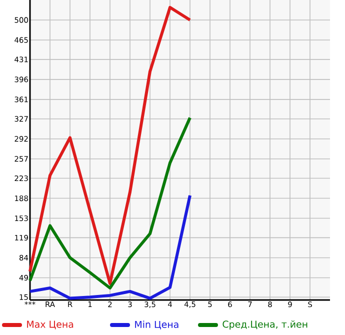 This screenshot has width=345, height=335. I want to click on legend-label: Max Цена, so click(50, 325).